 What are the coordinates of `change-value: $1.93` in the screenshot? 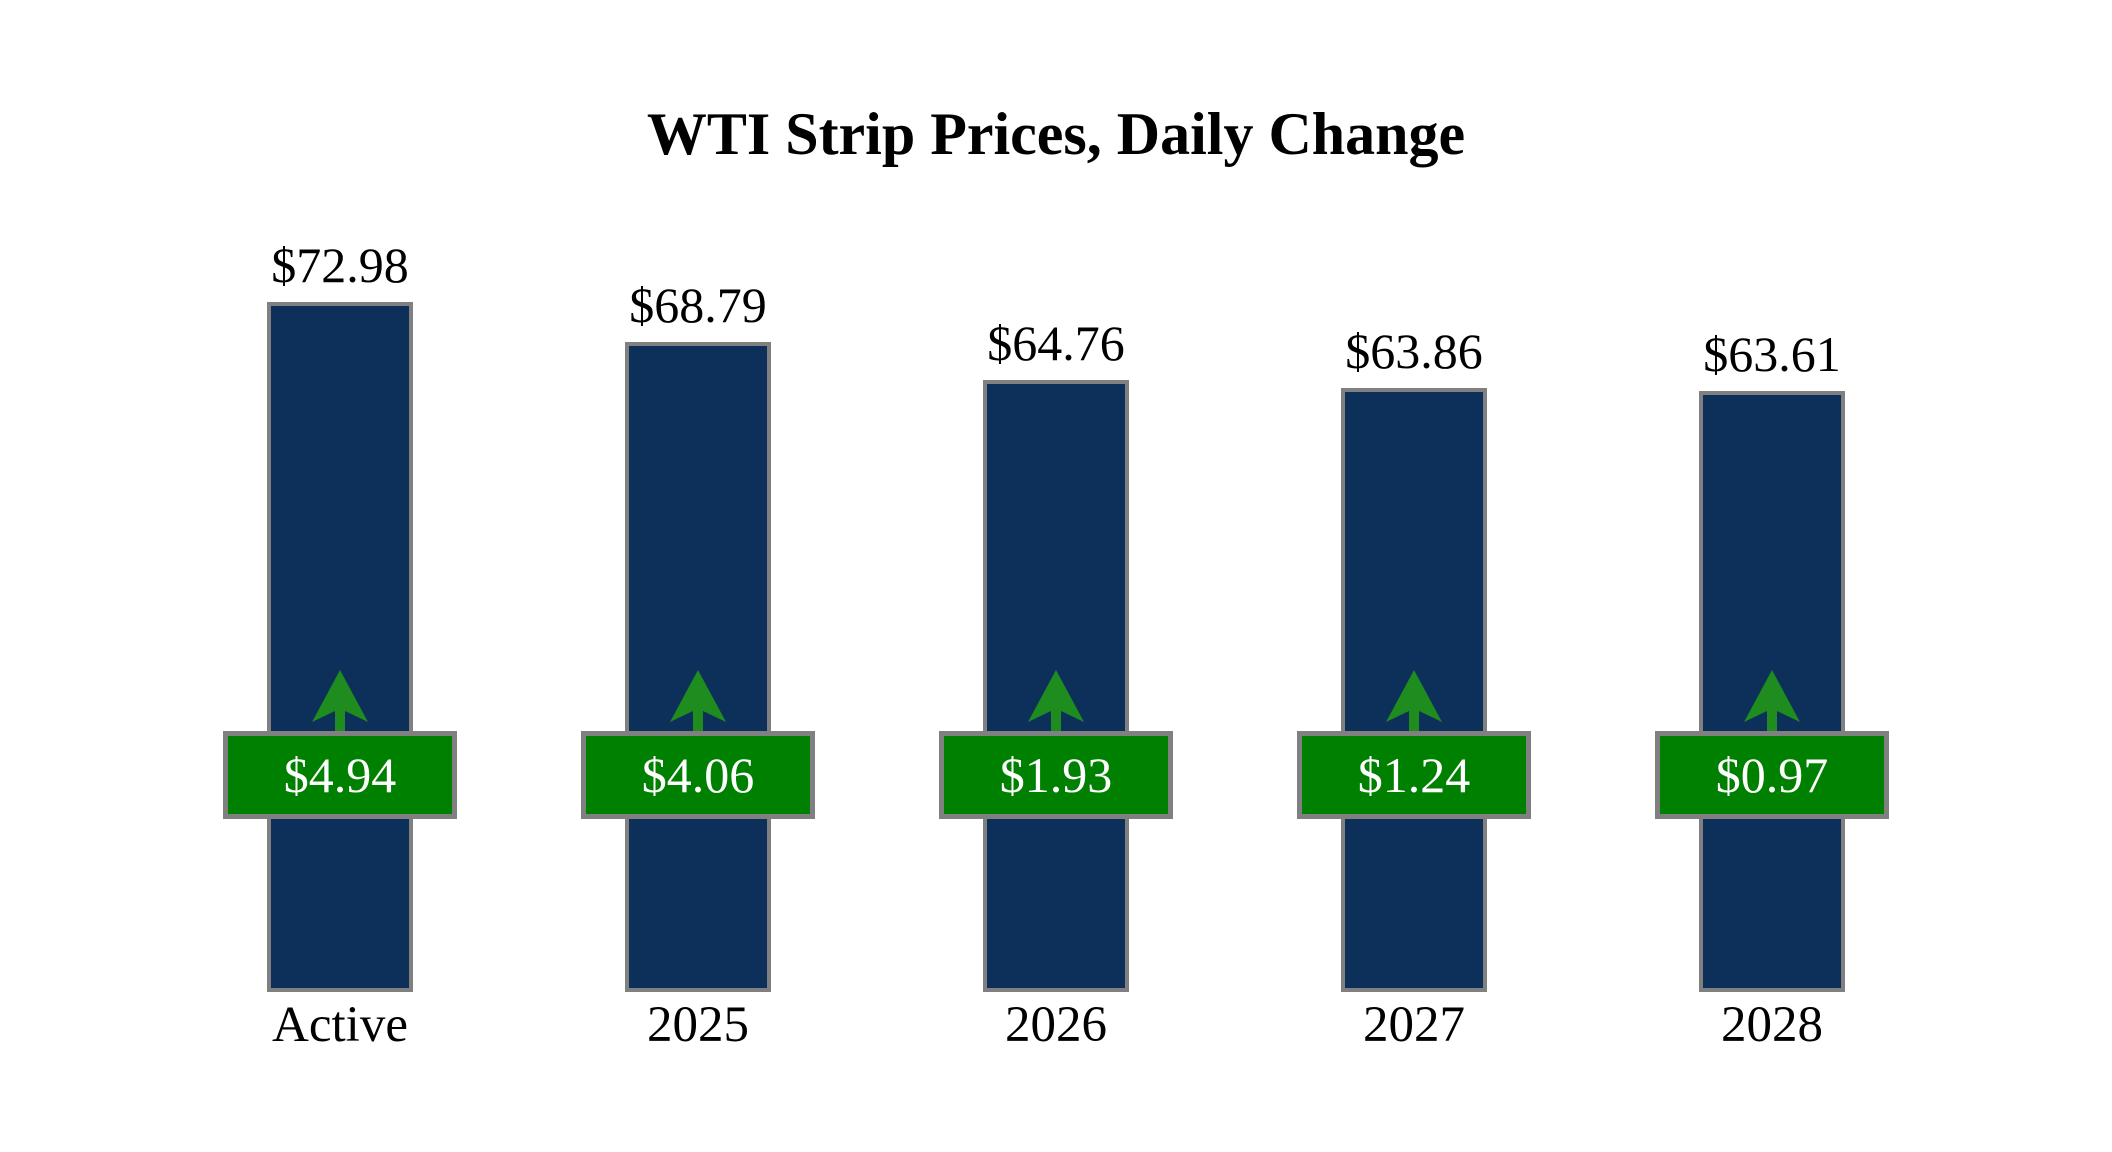 It's located at (1056, 775).